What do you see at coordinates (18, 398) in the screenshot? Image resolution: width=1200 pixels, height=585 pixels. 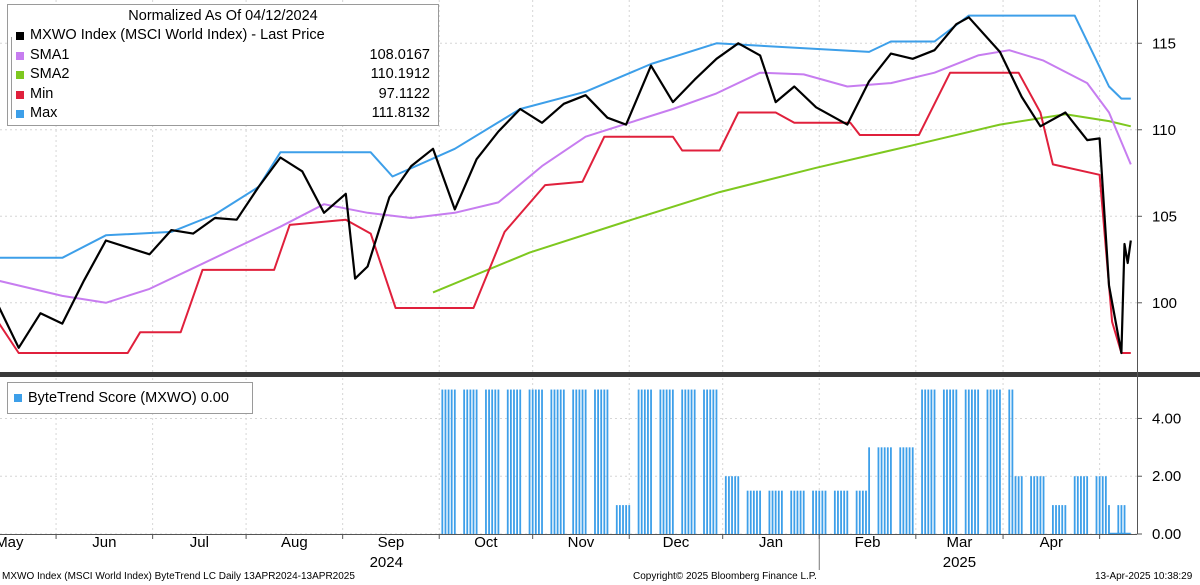 I see `score-legend-swatch` at bounding box center [18, 398].